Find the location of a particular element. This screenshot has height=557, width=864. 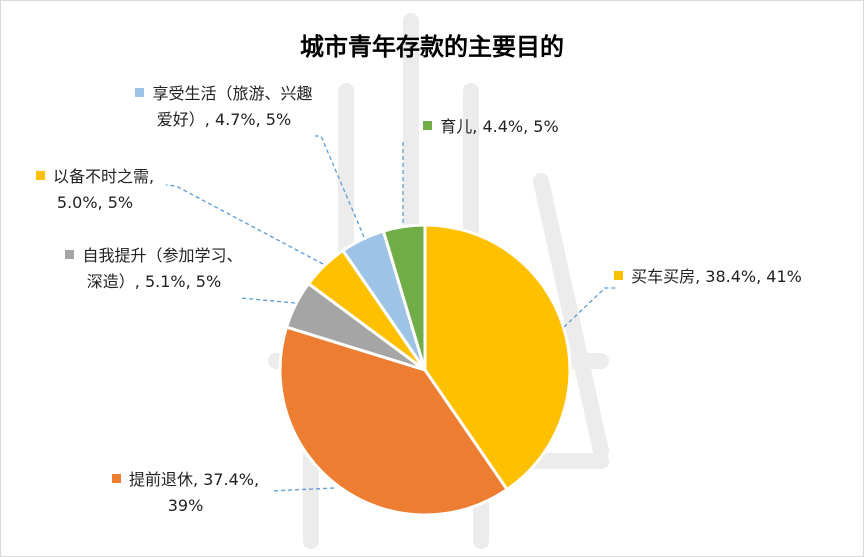

data-label: 买车买房, 38.4%, 41% is located at coordinates (708, 277).